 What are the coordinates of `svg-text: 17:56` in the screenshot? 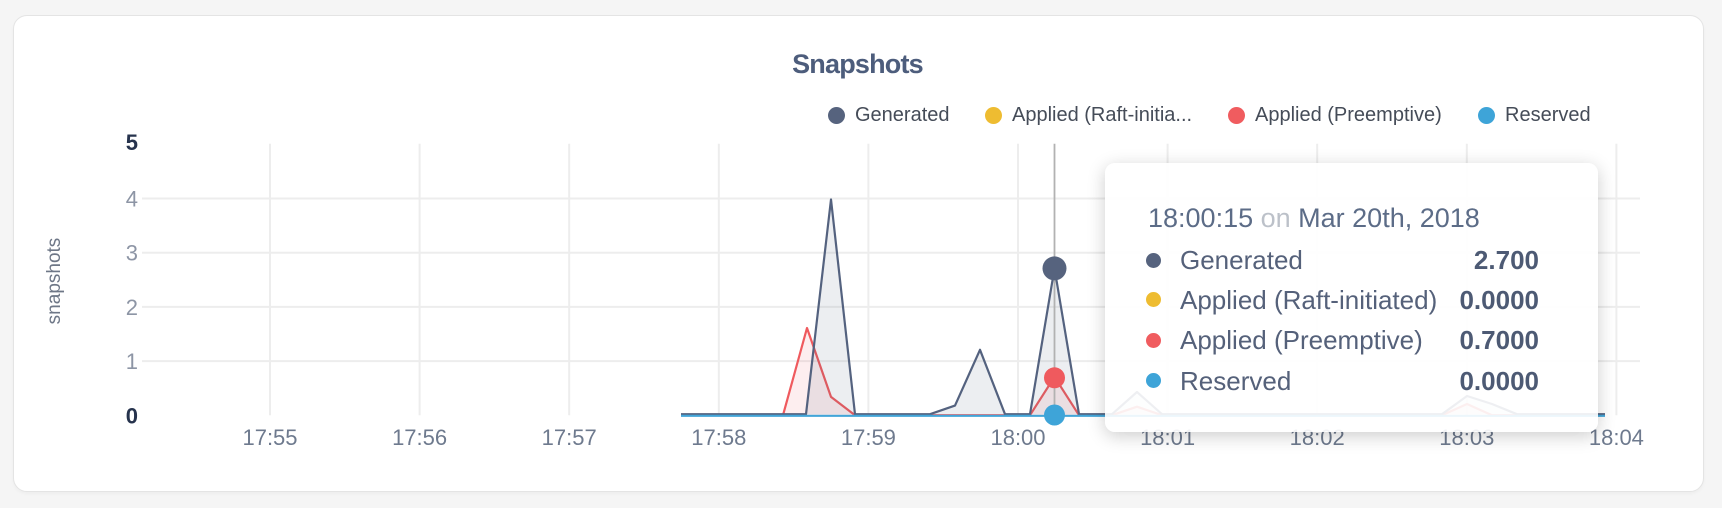 It's located at (419, 437).